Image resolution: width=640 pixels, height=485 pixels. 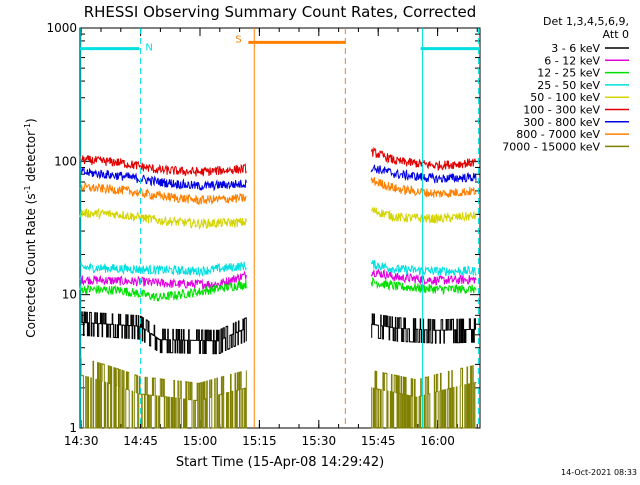 What do you see at coordinates (561, 110) in the screenshot?
I see `legend-entry-label: 100 - 300 keV` at bounding box center [561, 110].